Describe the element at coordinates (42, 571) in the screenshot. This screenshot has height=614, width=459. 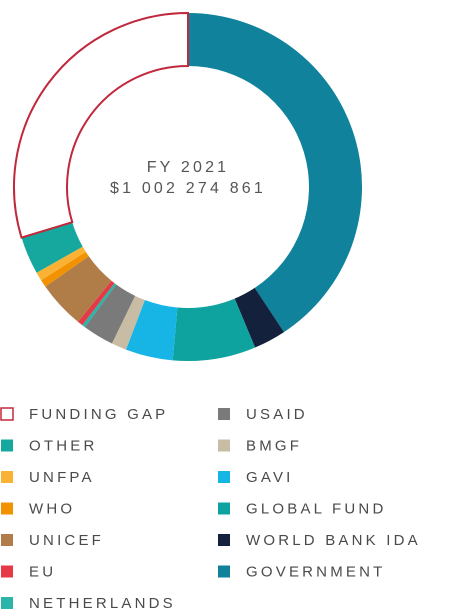
I see `legend-label: EU` at that location.